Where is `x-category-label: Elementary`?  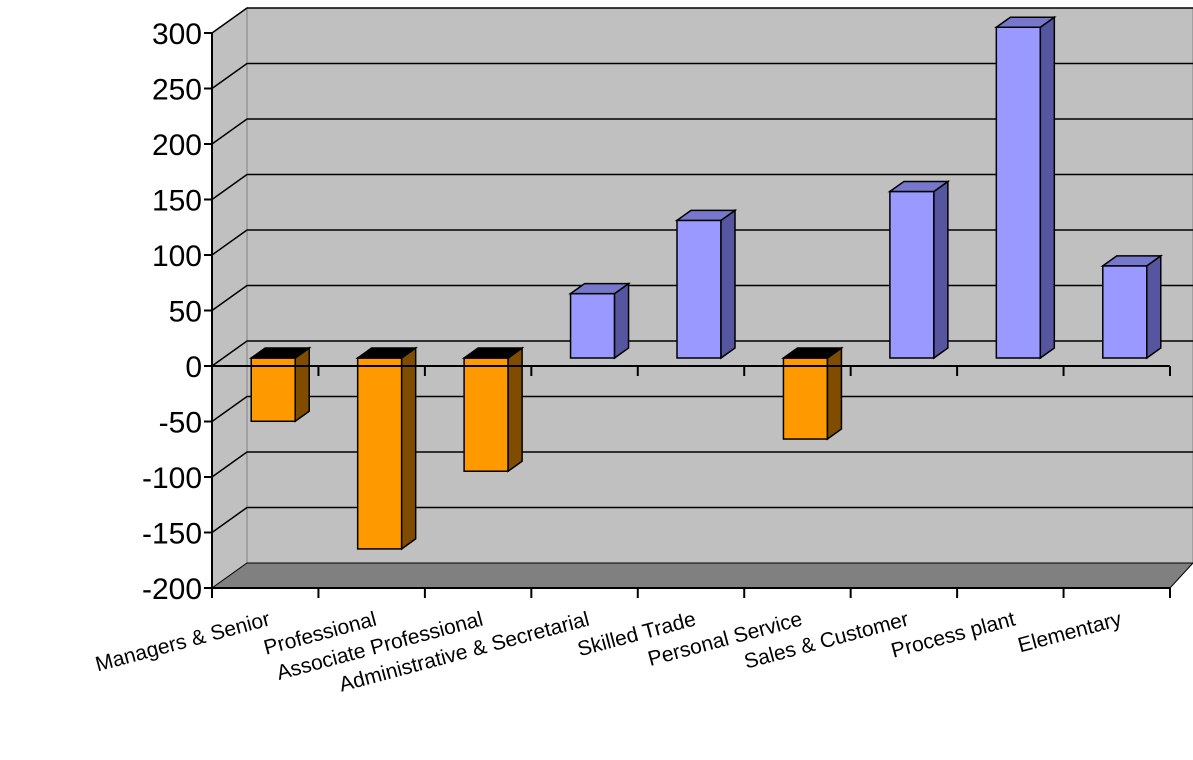 x-category-label: Elementary is located at coordinates (1070, 632).